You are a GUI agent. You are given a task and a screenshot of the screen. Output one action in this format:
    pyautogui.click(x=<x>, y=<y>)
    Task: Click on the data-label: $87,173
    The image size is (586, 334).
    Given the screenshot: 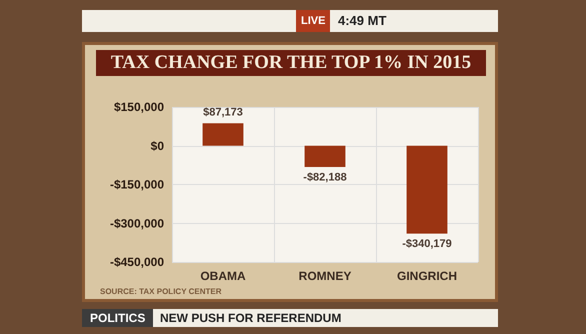 What is the action you would take?
    pyautogui.click(x=223, y=112)
    